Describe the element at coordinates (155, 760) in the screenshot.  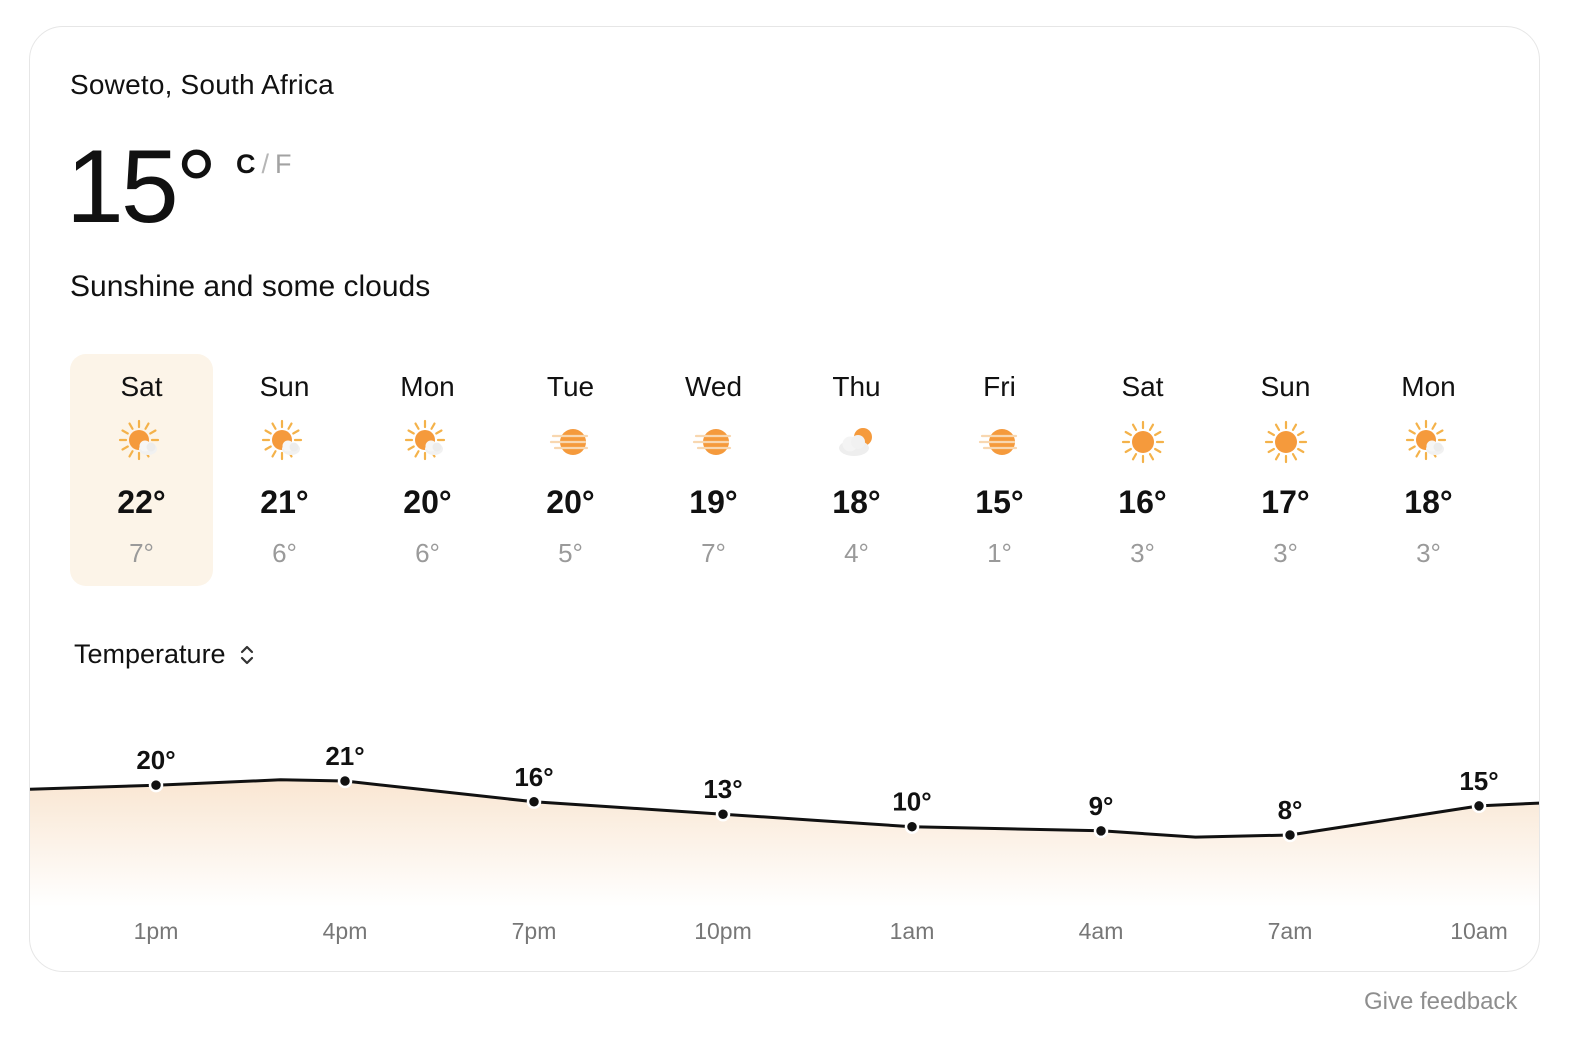
I see `data-label: 20°` at that location.